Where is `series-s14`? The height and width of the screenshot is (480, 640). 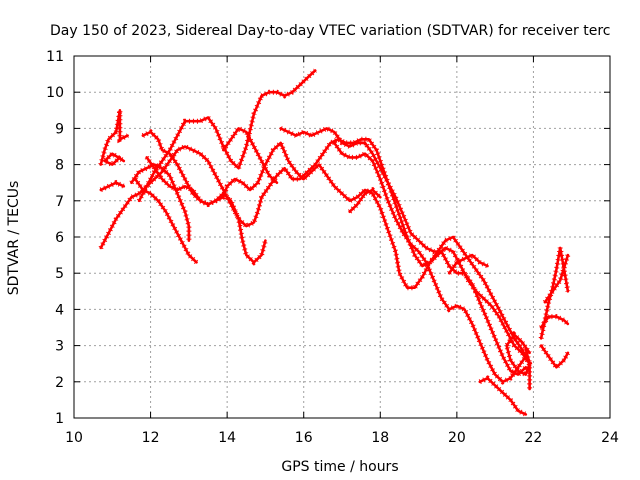
series-s14 is located at coordinates (468, 263).